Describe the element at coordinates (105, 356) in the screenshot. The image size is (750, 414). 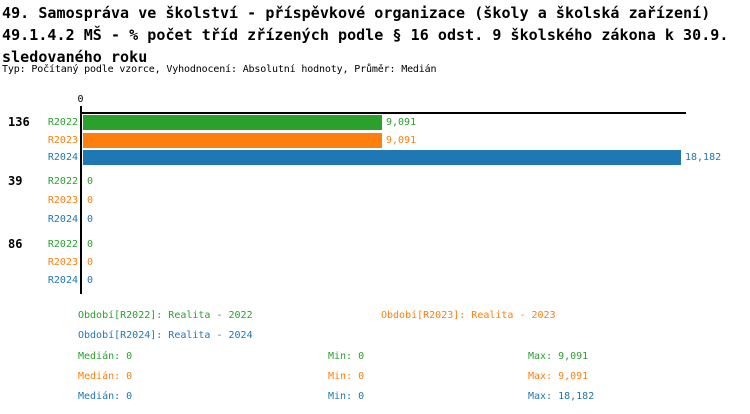
I see `stat-median-r2022: Medián: 0` at that location.